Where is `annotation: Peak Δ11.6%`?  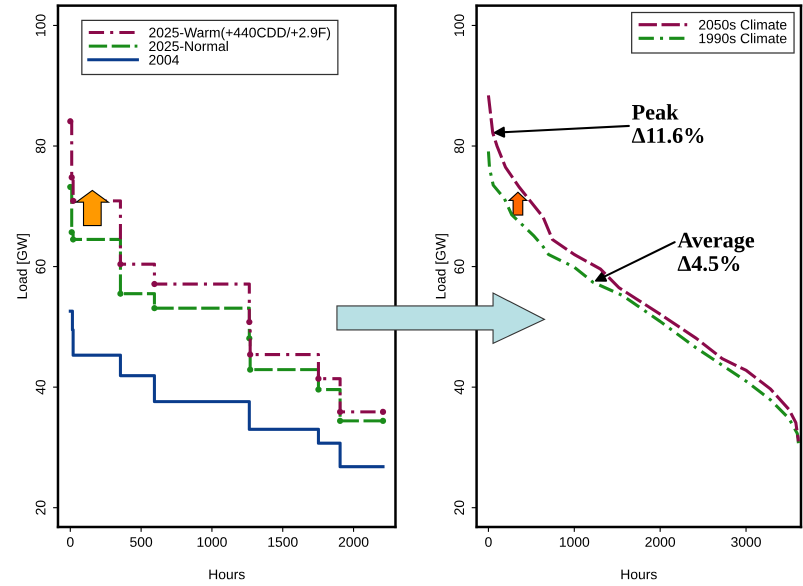 annotation: Peak Δ11.6% is located at coordinates (668, 124).